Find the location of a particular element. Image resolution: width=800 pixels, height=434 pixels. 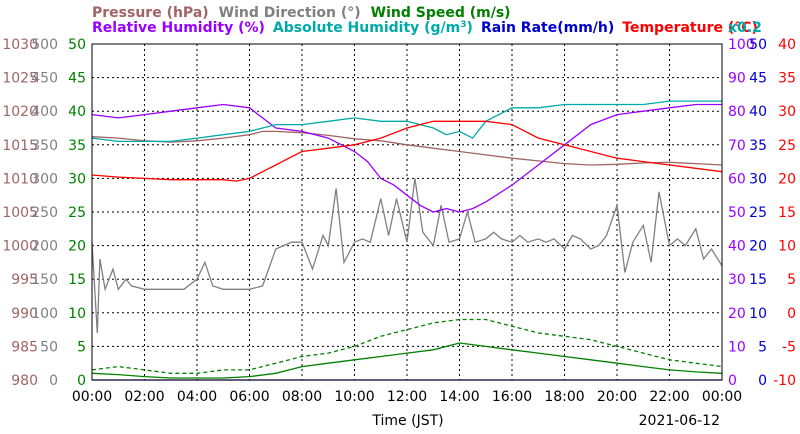

tick-label-wind-speed: 45 is located at coordinates (77, 79).